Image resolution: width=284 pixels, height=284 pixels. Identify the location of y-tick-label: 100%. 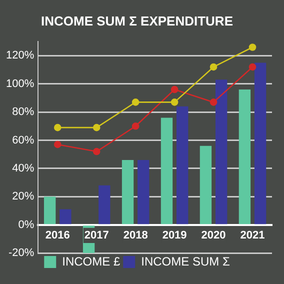
(20, 84).